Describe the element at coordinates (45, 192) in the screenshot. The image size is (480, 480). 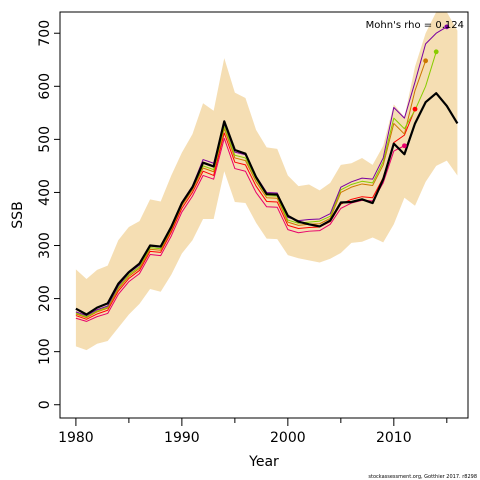
I see `y-tick-label: 400` at that location.